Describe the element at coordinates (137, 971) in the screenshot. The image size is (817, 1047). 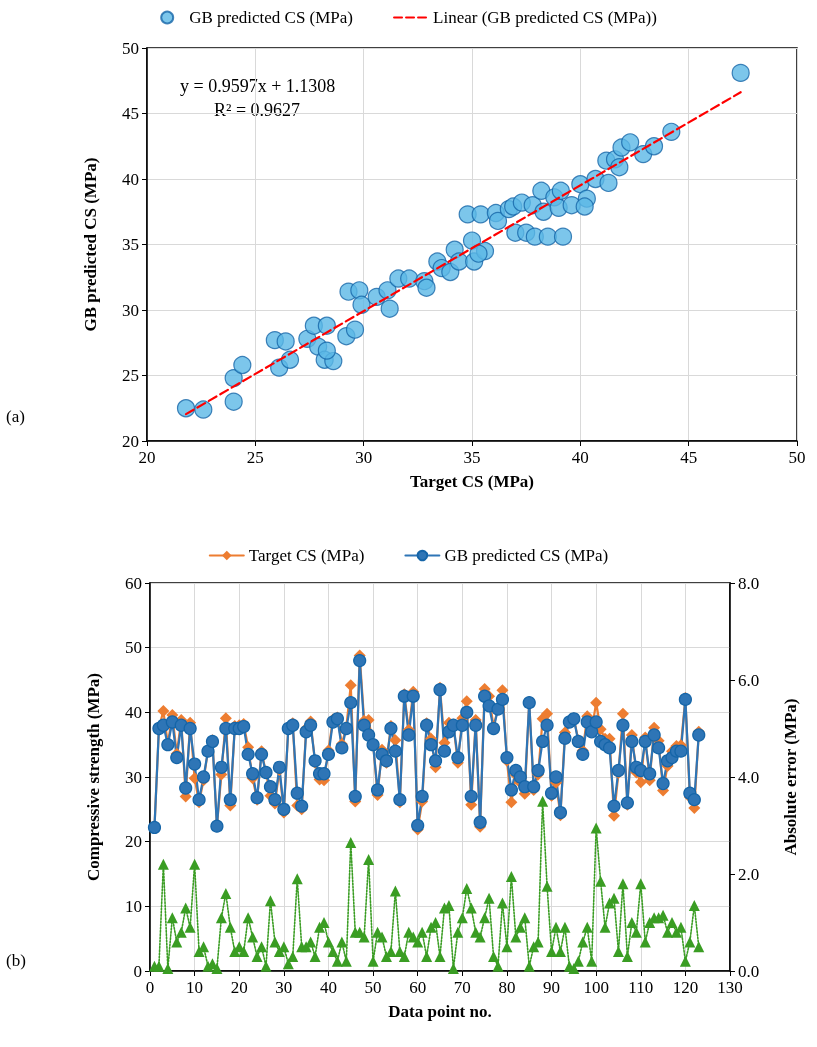
I see `y-tick-label: 0` at that location.